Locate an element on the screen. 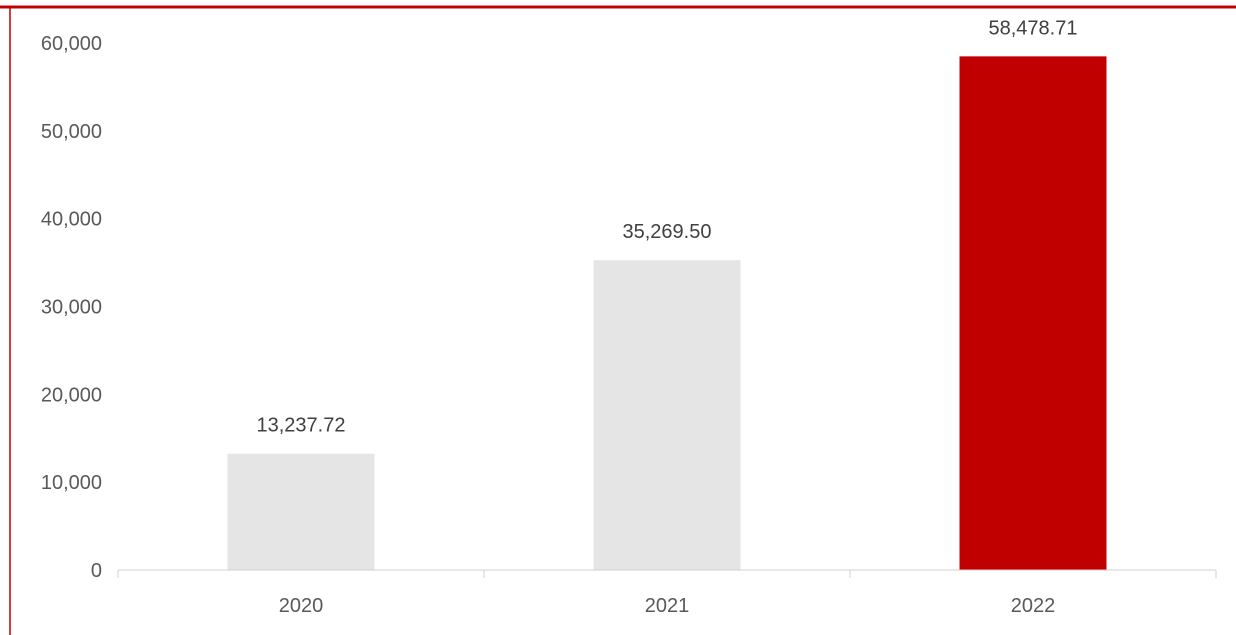  y-tick-label: 0 is located at coordinates (96, 571).